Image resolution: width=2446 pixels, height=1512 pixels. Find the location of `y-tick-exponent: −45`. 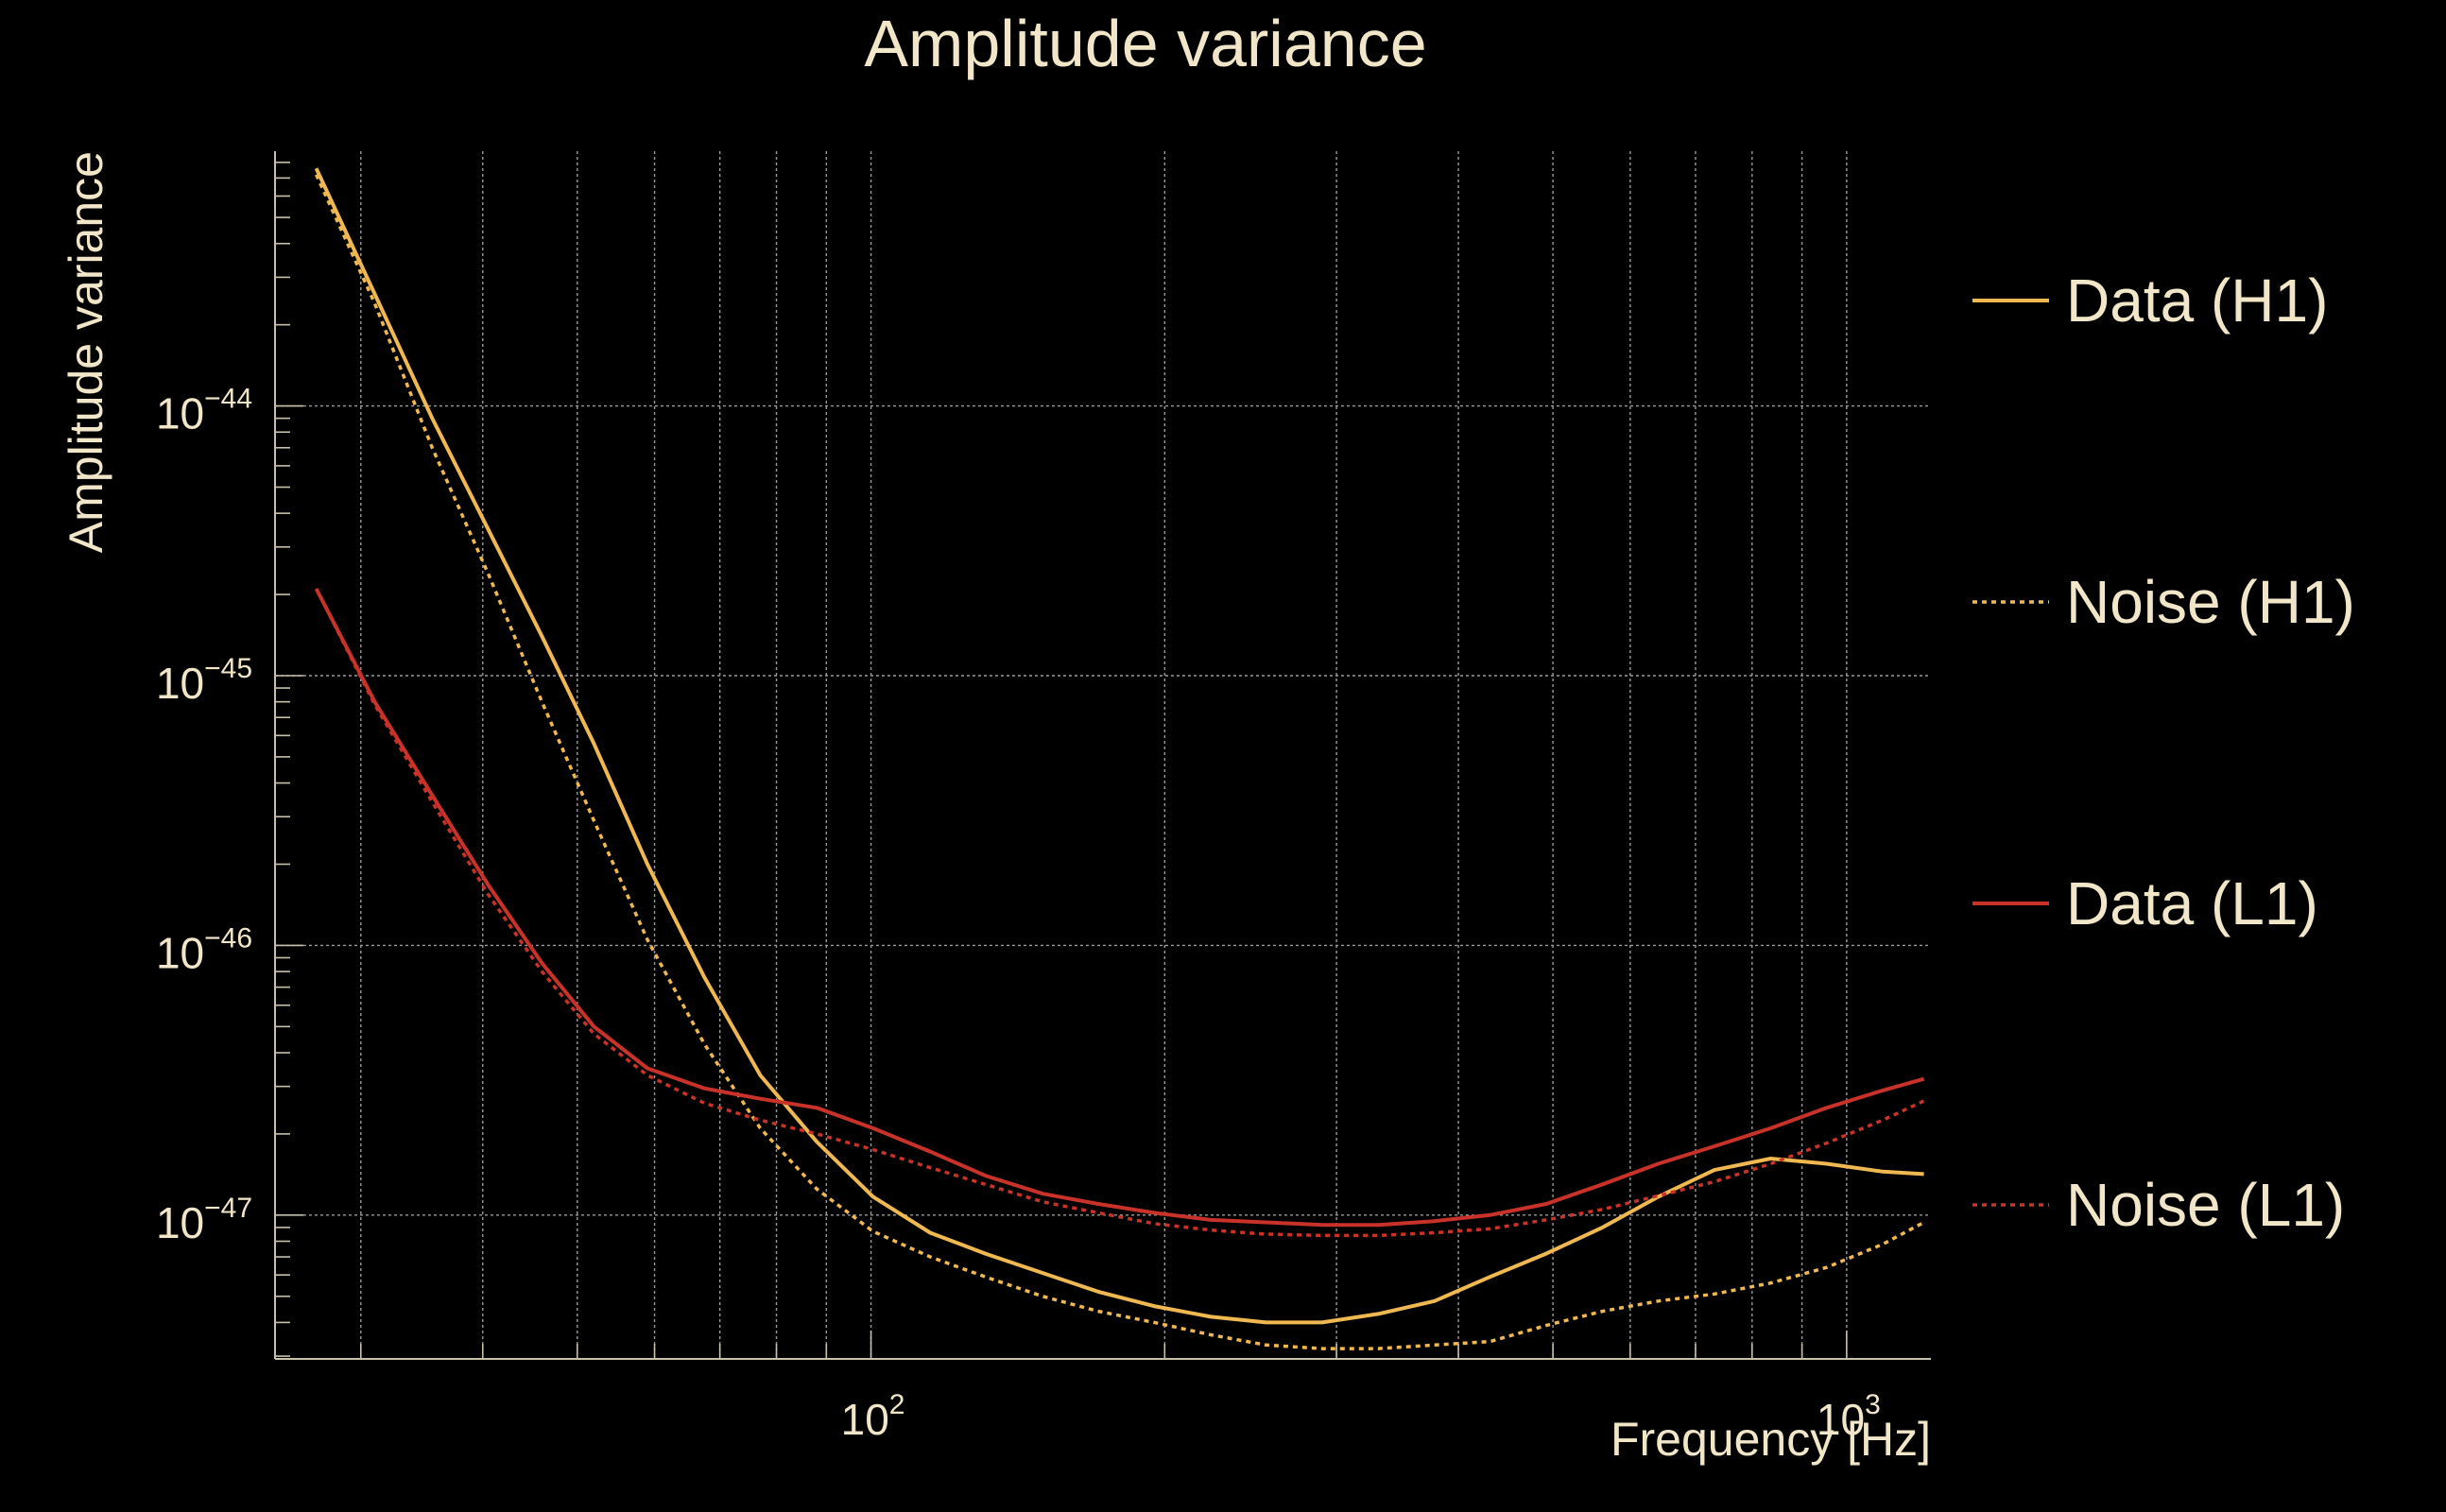

y-tick-exponent: −45 is located at coordinates (228, 668).